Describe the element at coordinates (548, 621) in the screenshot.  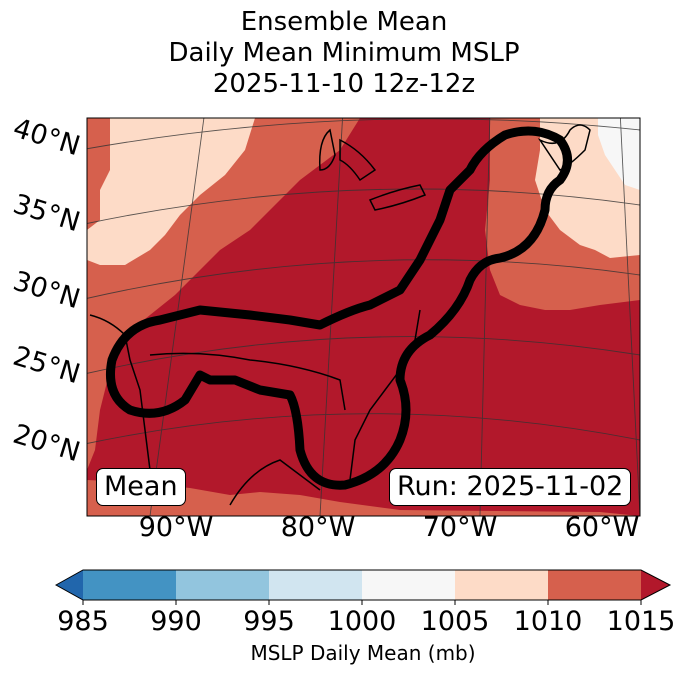
I see `colorbar-tick-label: 1010` at that location.